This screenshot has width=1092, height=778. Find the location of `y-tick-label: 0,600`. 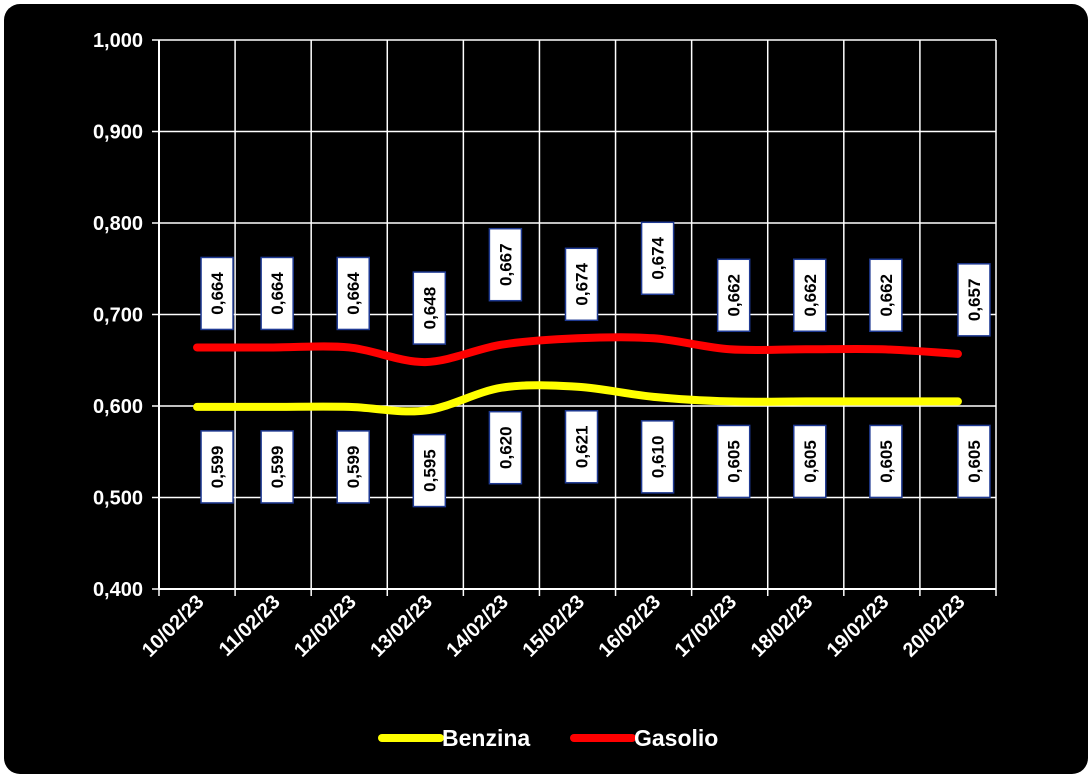

y-tick-label: 0,600 is located at coordinates (118, 407).